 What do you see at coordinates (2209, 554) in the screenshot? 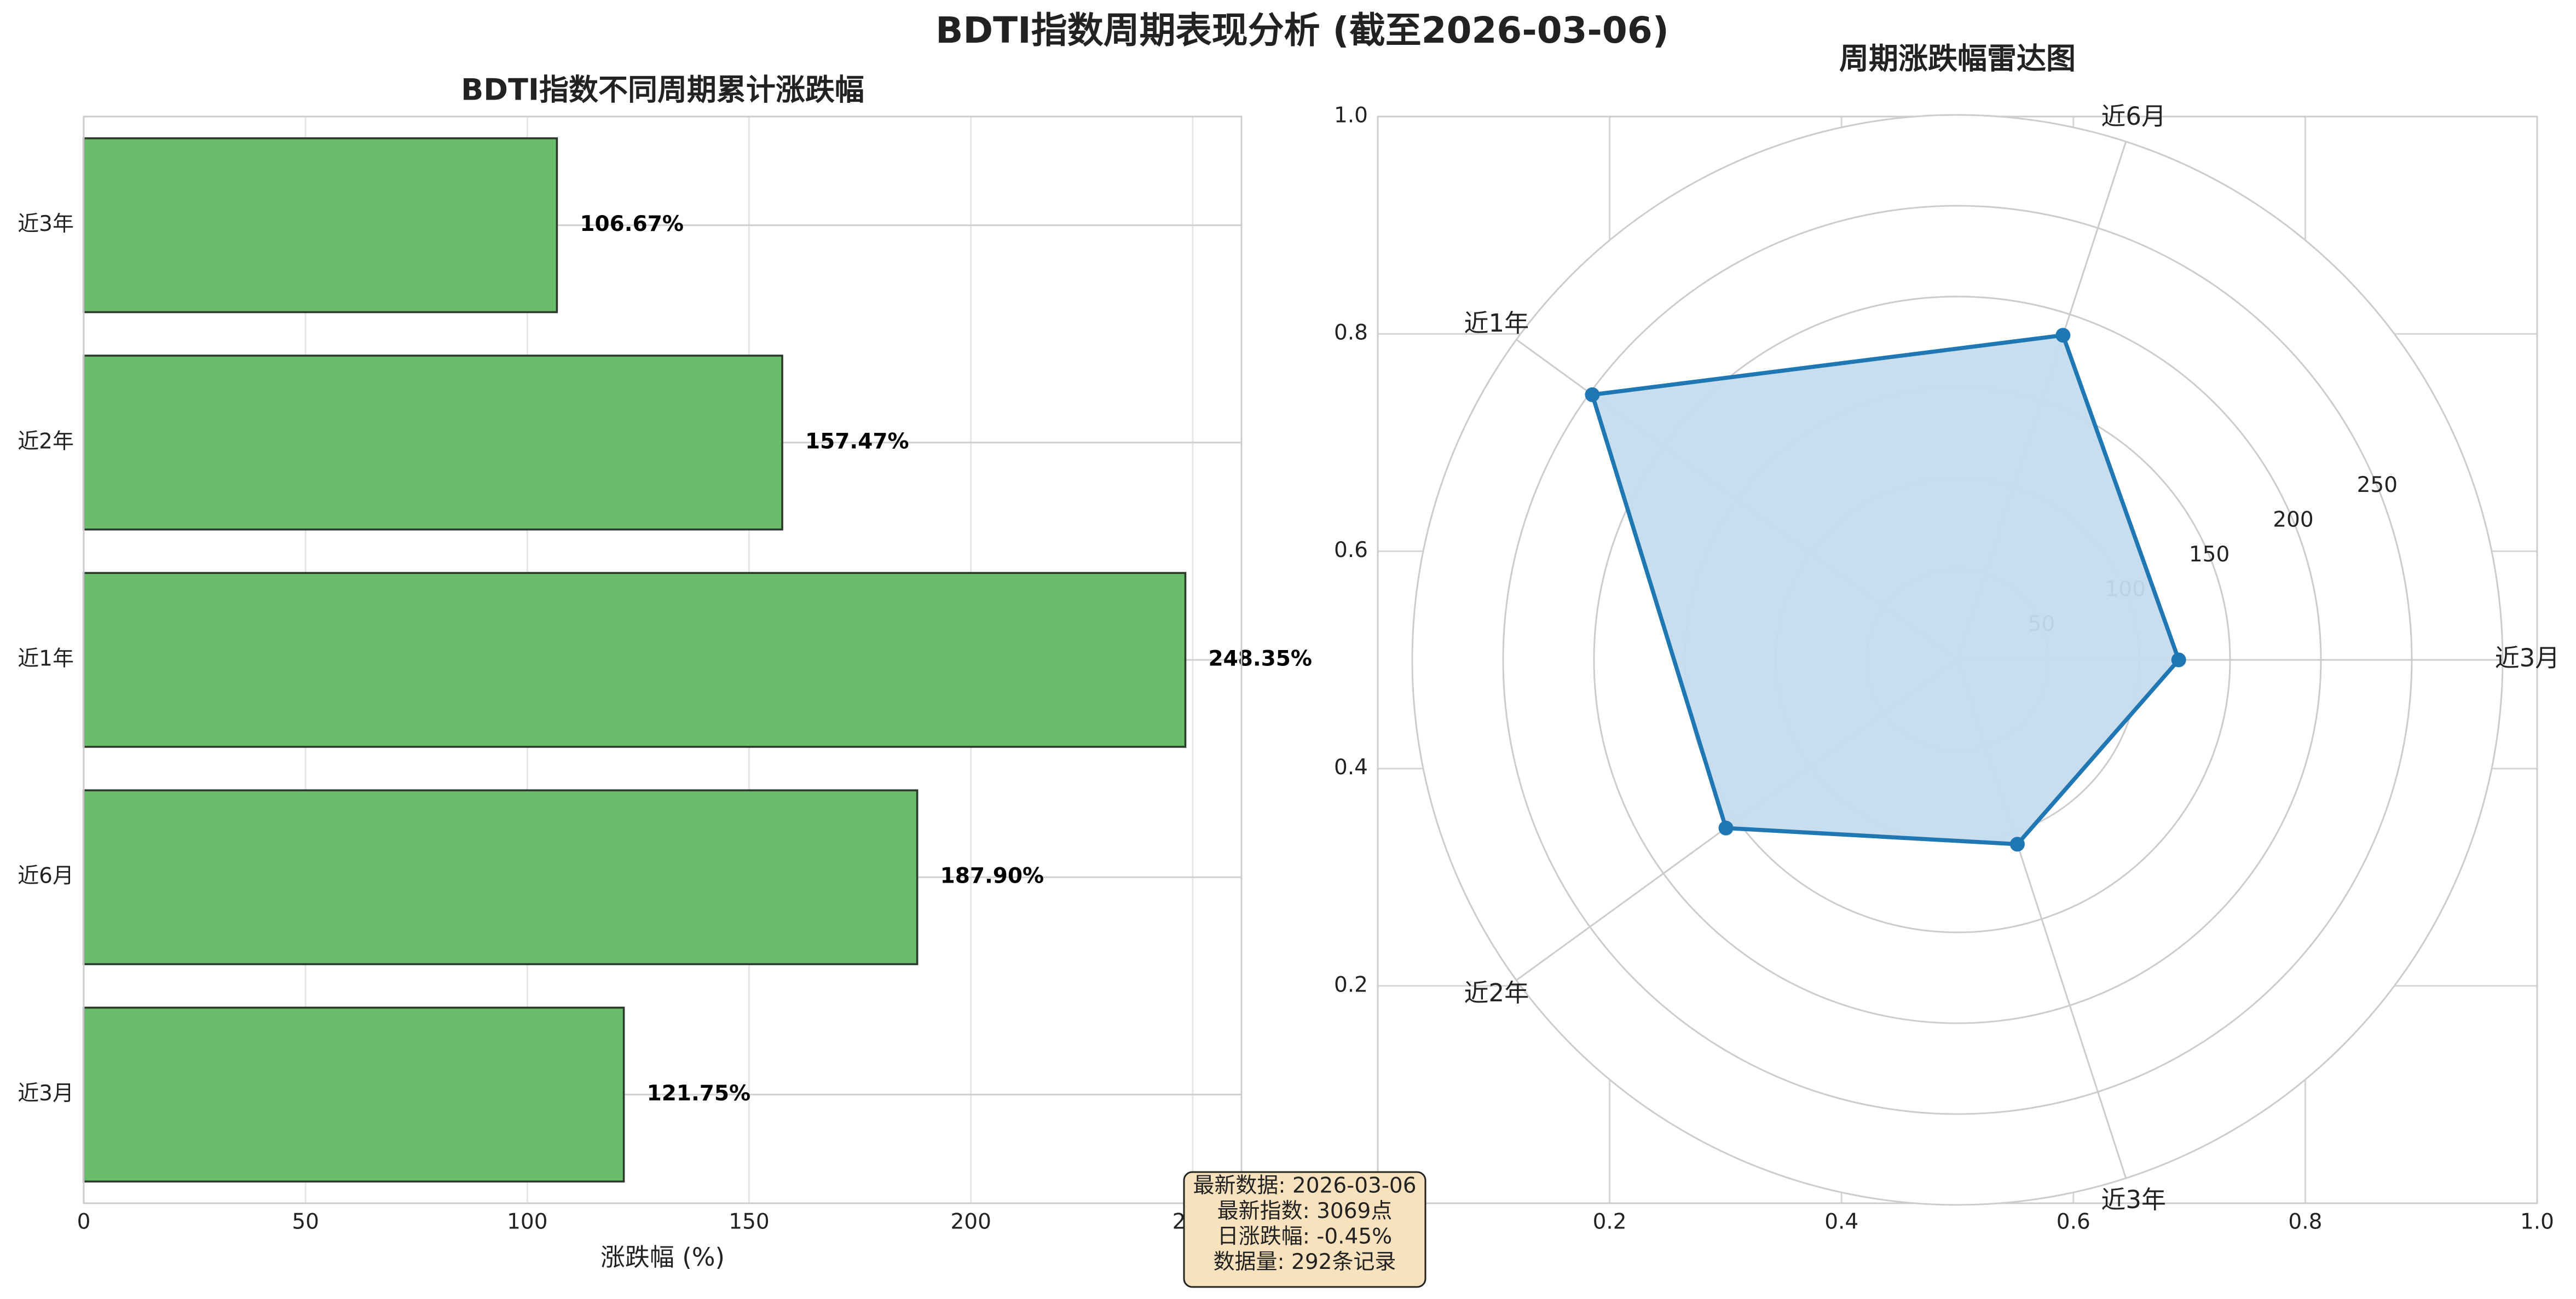
I see `r-tick-label: 150` at bounding box center [2209, 554].